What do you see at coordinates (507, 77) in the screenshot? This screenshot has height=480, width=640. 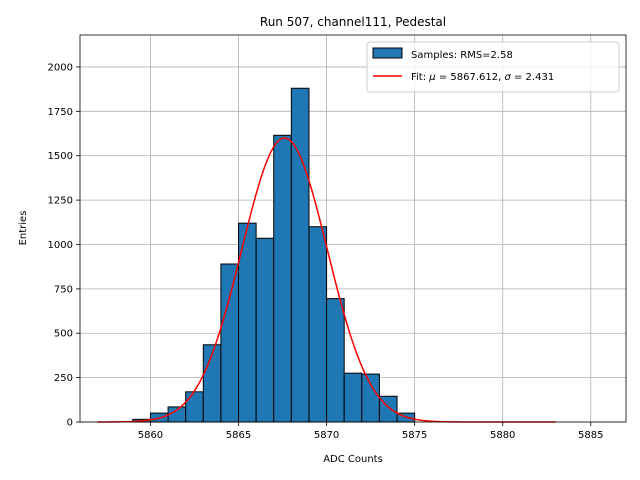 I see `legend-fit-sigma-symbol: σ` at bounding box center [507, 77].